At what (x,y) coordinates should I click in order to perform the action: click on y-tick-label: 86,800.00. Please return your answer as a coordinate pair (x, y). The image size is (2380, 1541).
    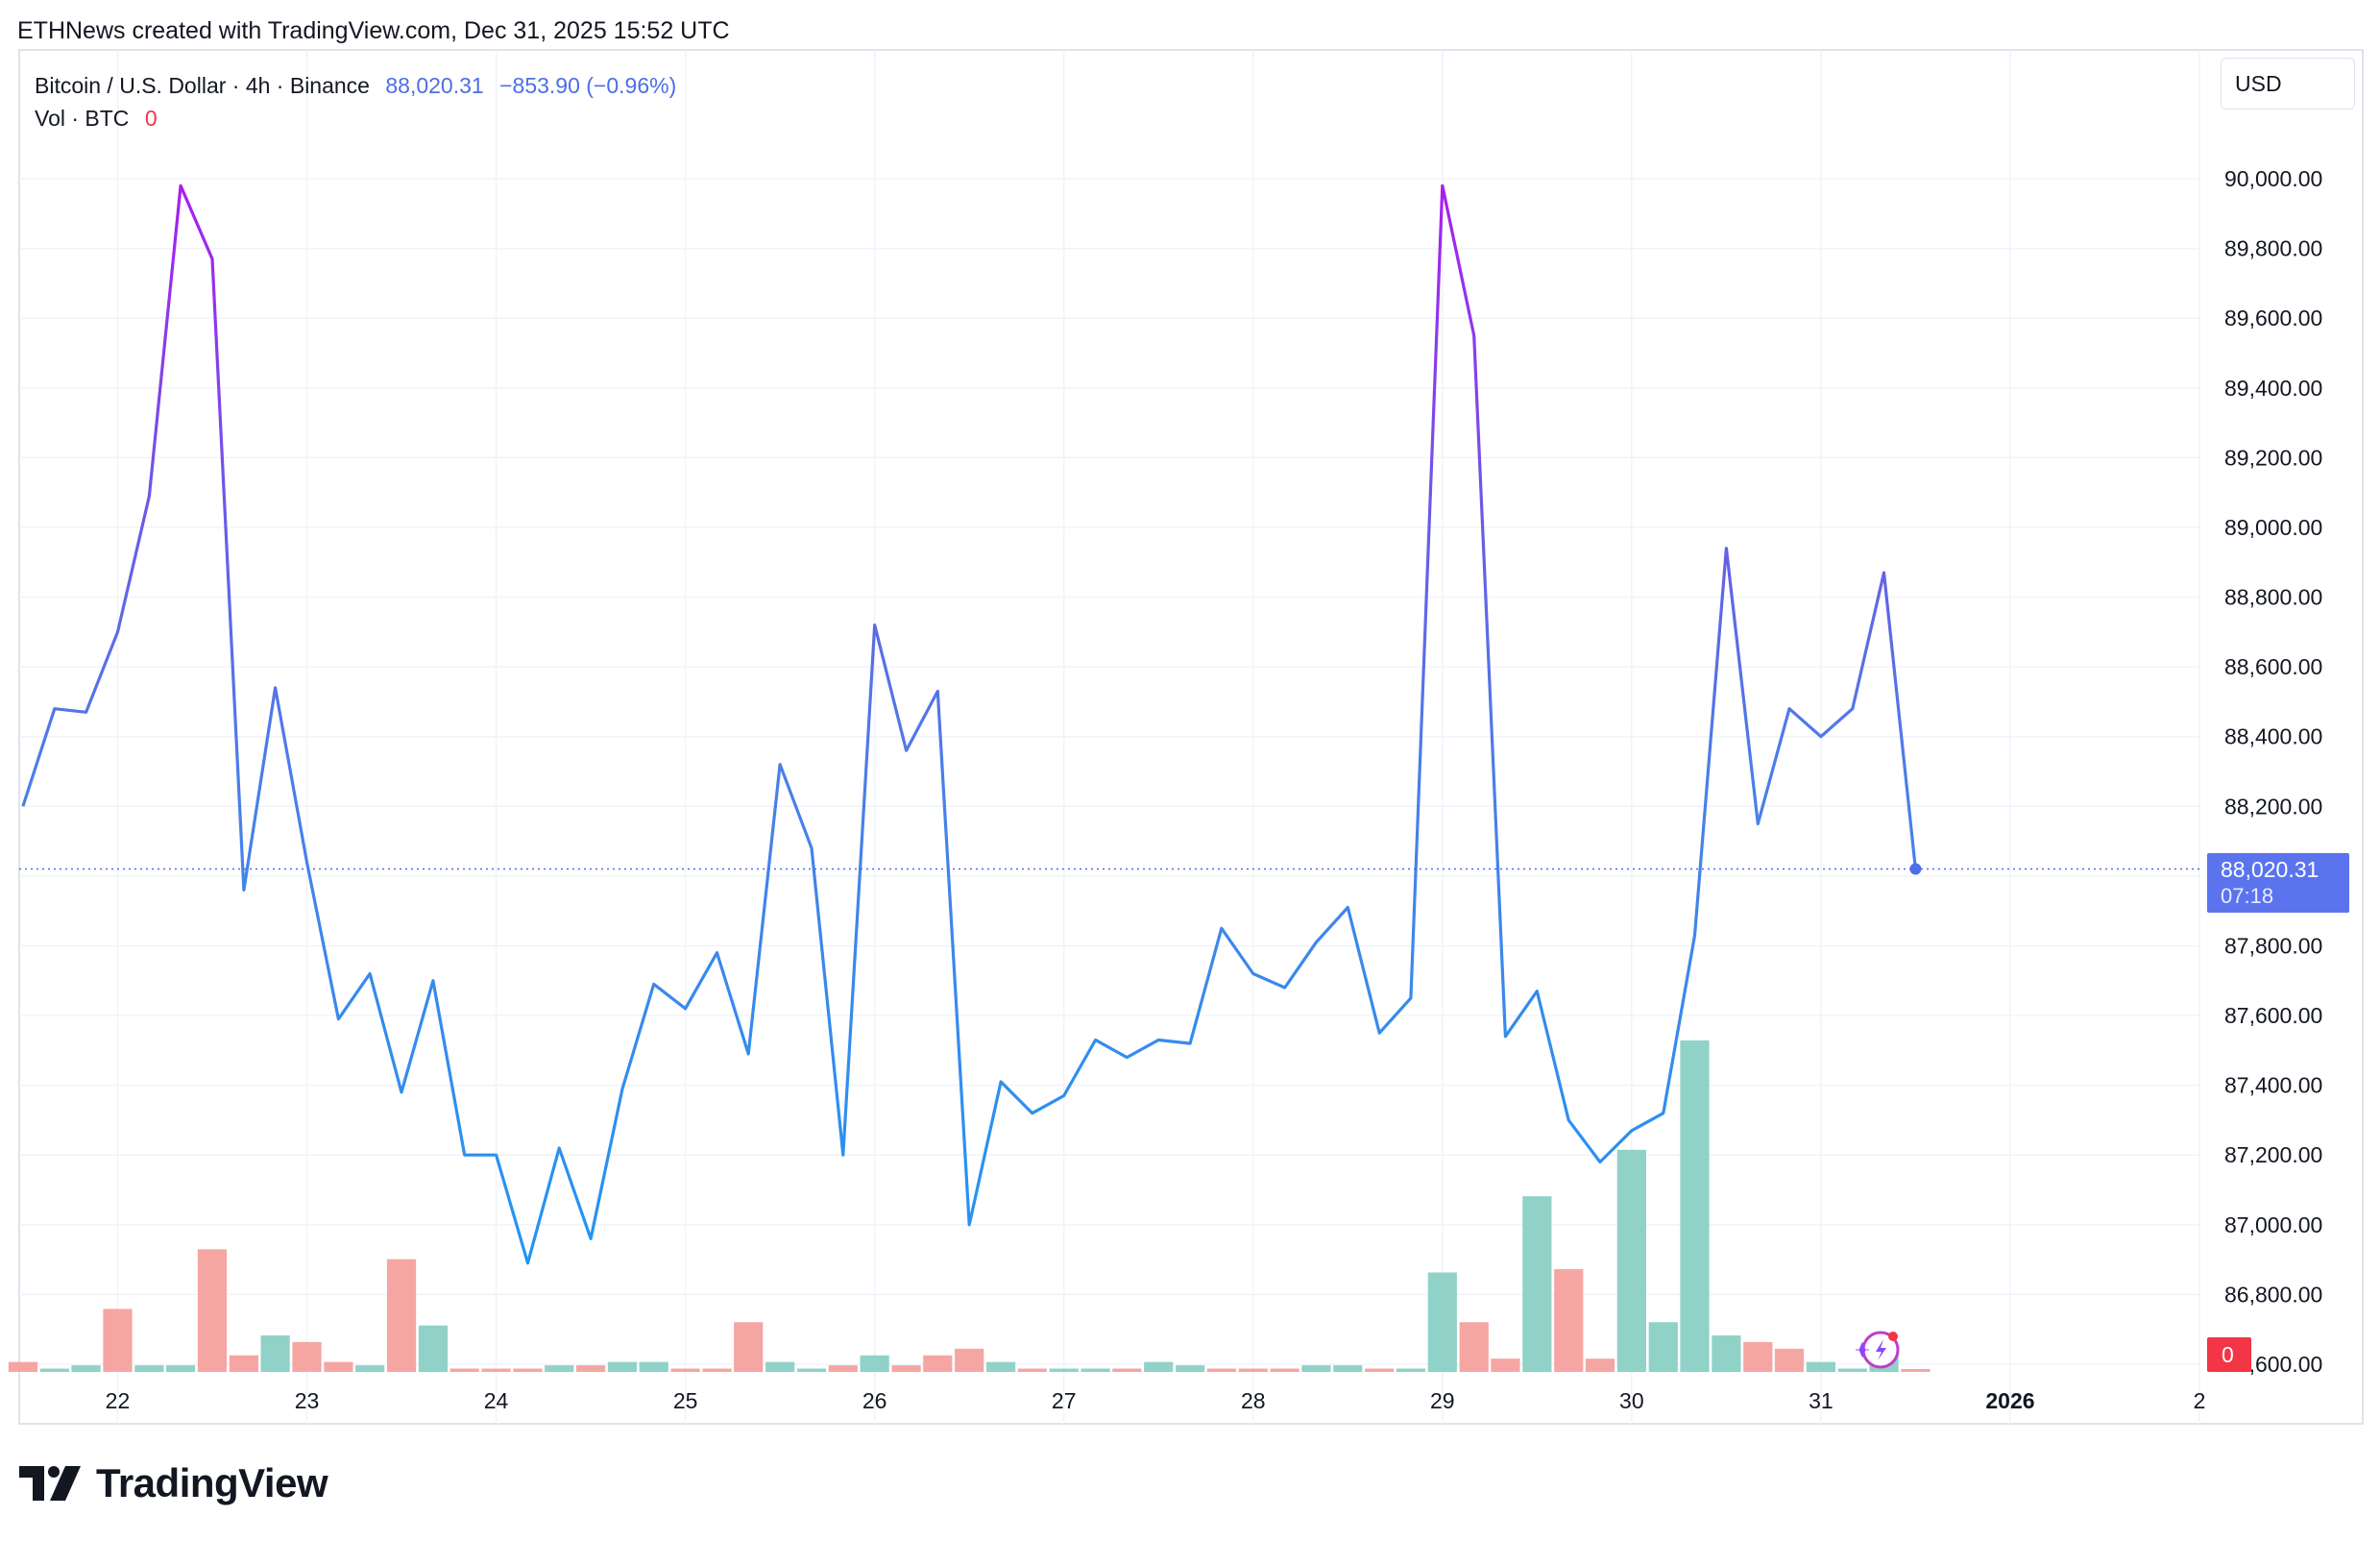
    Looking at the image, I should click on (2273, 1294).